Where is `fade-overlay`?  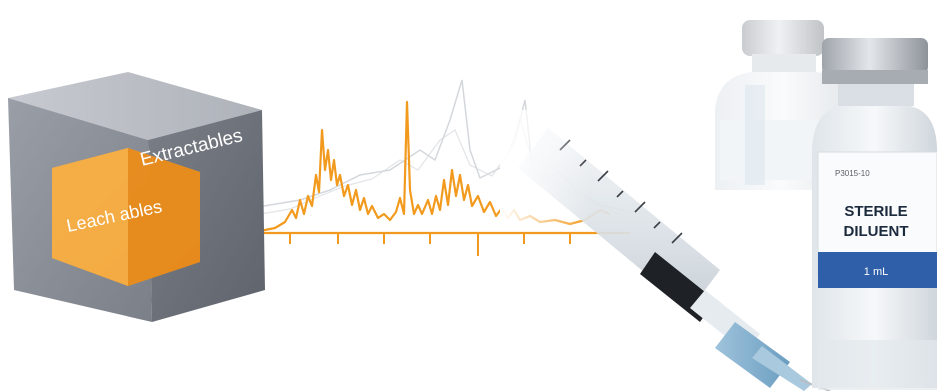 fade-overlay is located at coordinates (545, 170).